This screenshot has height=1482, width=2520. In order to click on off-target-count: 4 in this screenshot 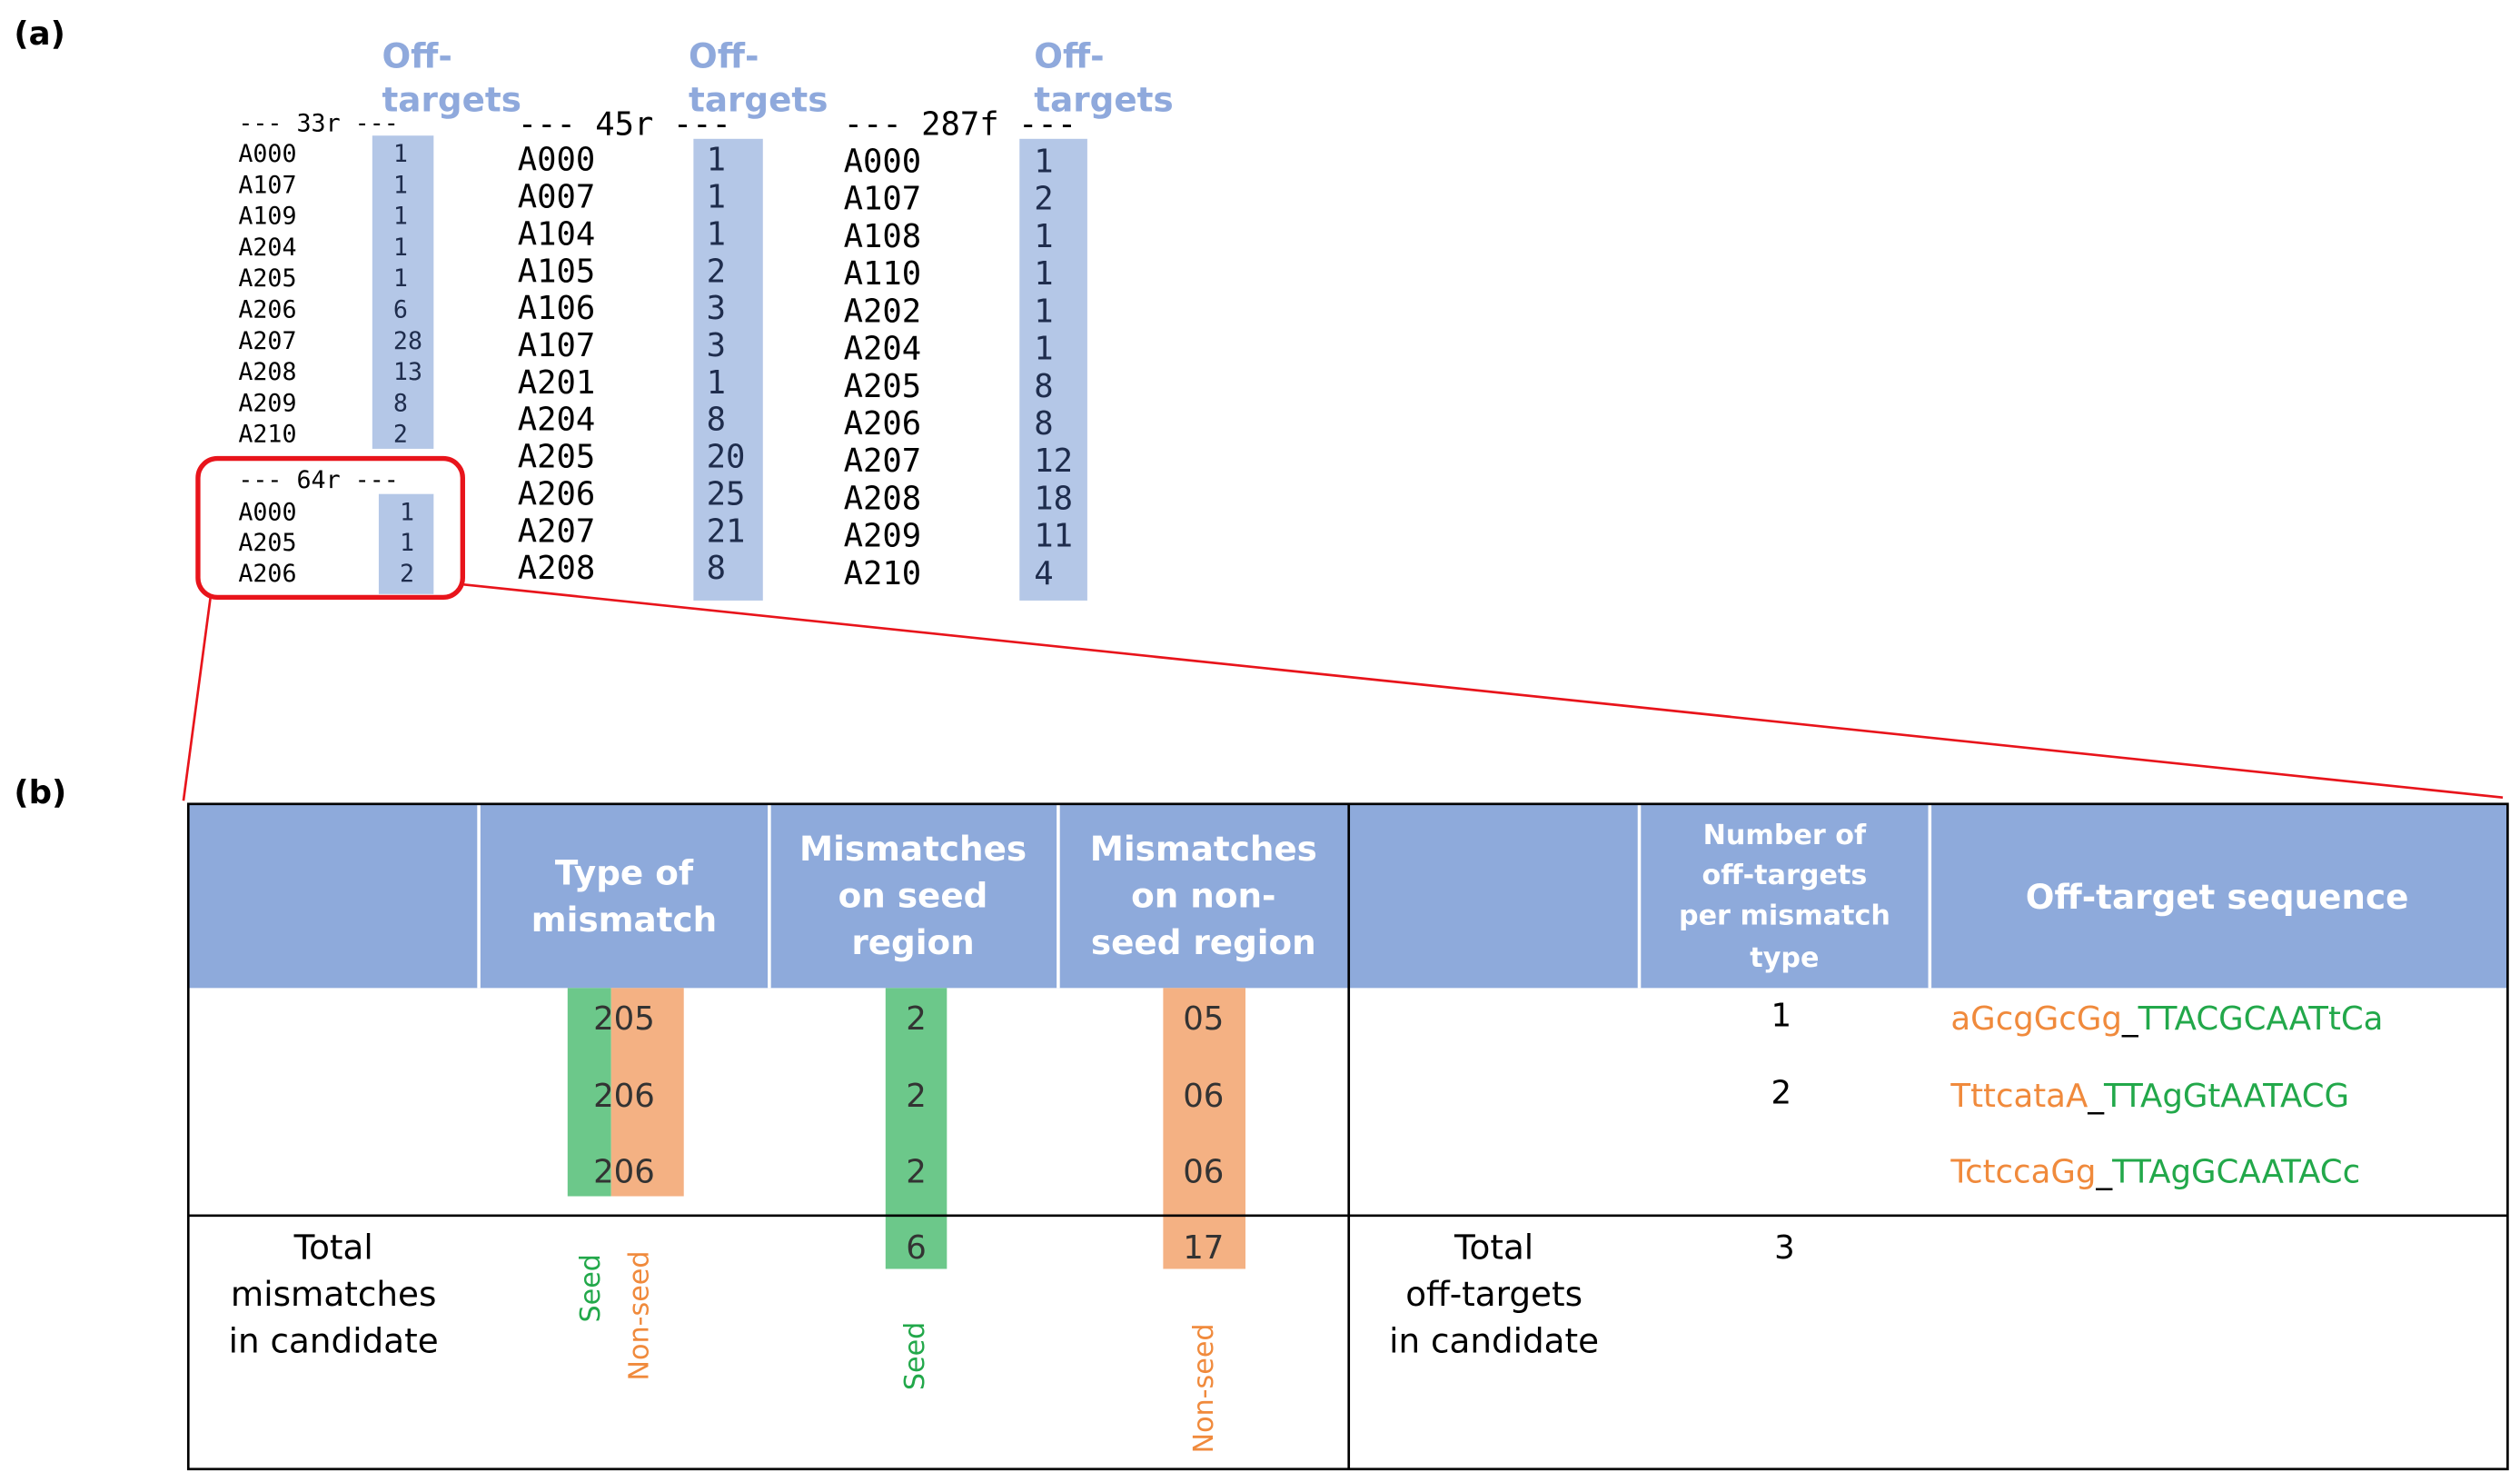, I will do `click(1043, 573)`.